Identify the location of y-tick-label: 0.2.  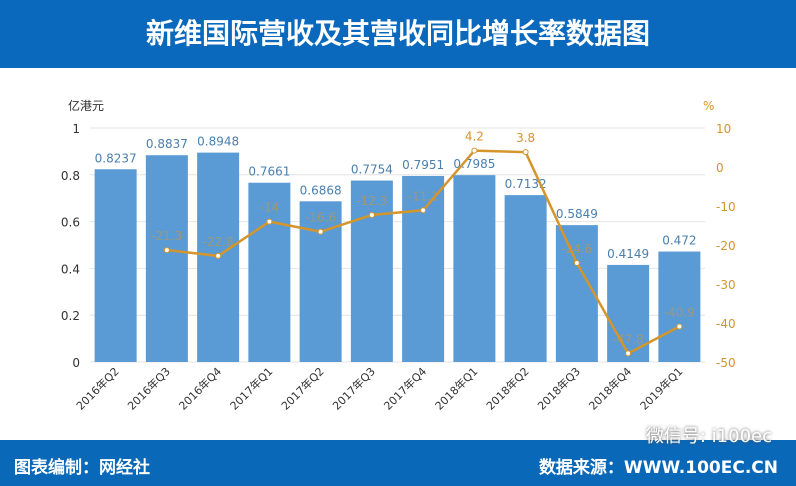
(70, 316).